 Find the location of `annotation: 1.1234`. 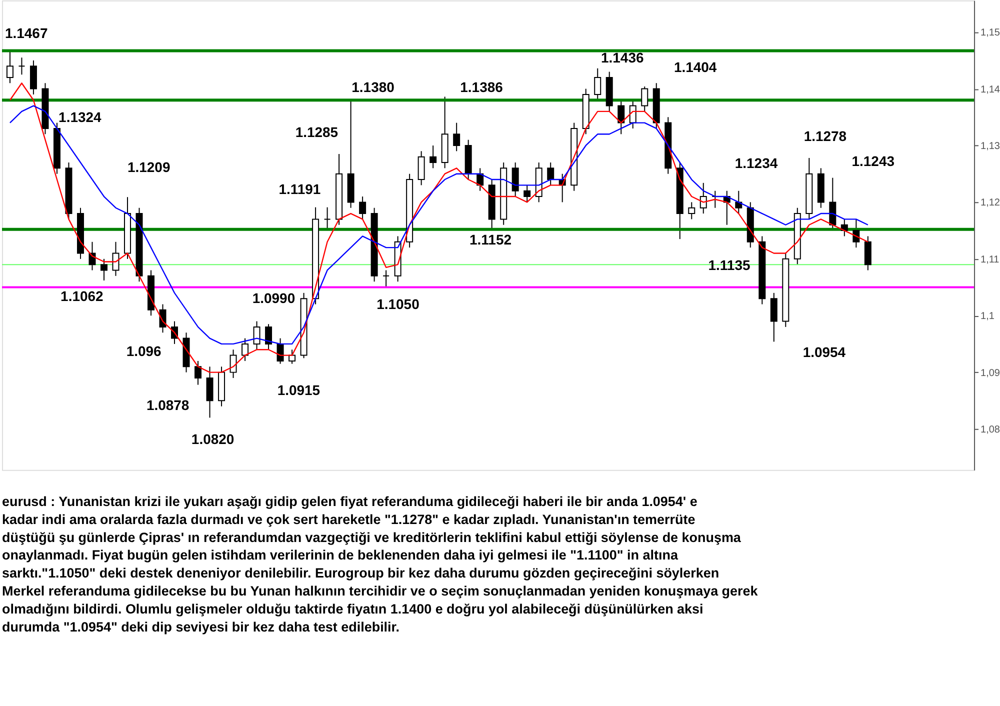

annotation: 1.1234 is located at coordinates (756, 163).